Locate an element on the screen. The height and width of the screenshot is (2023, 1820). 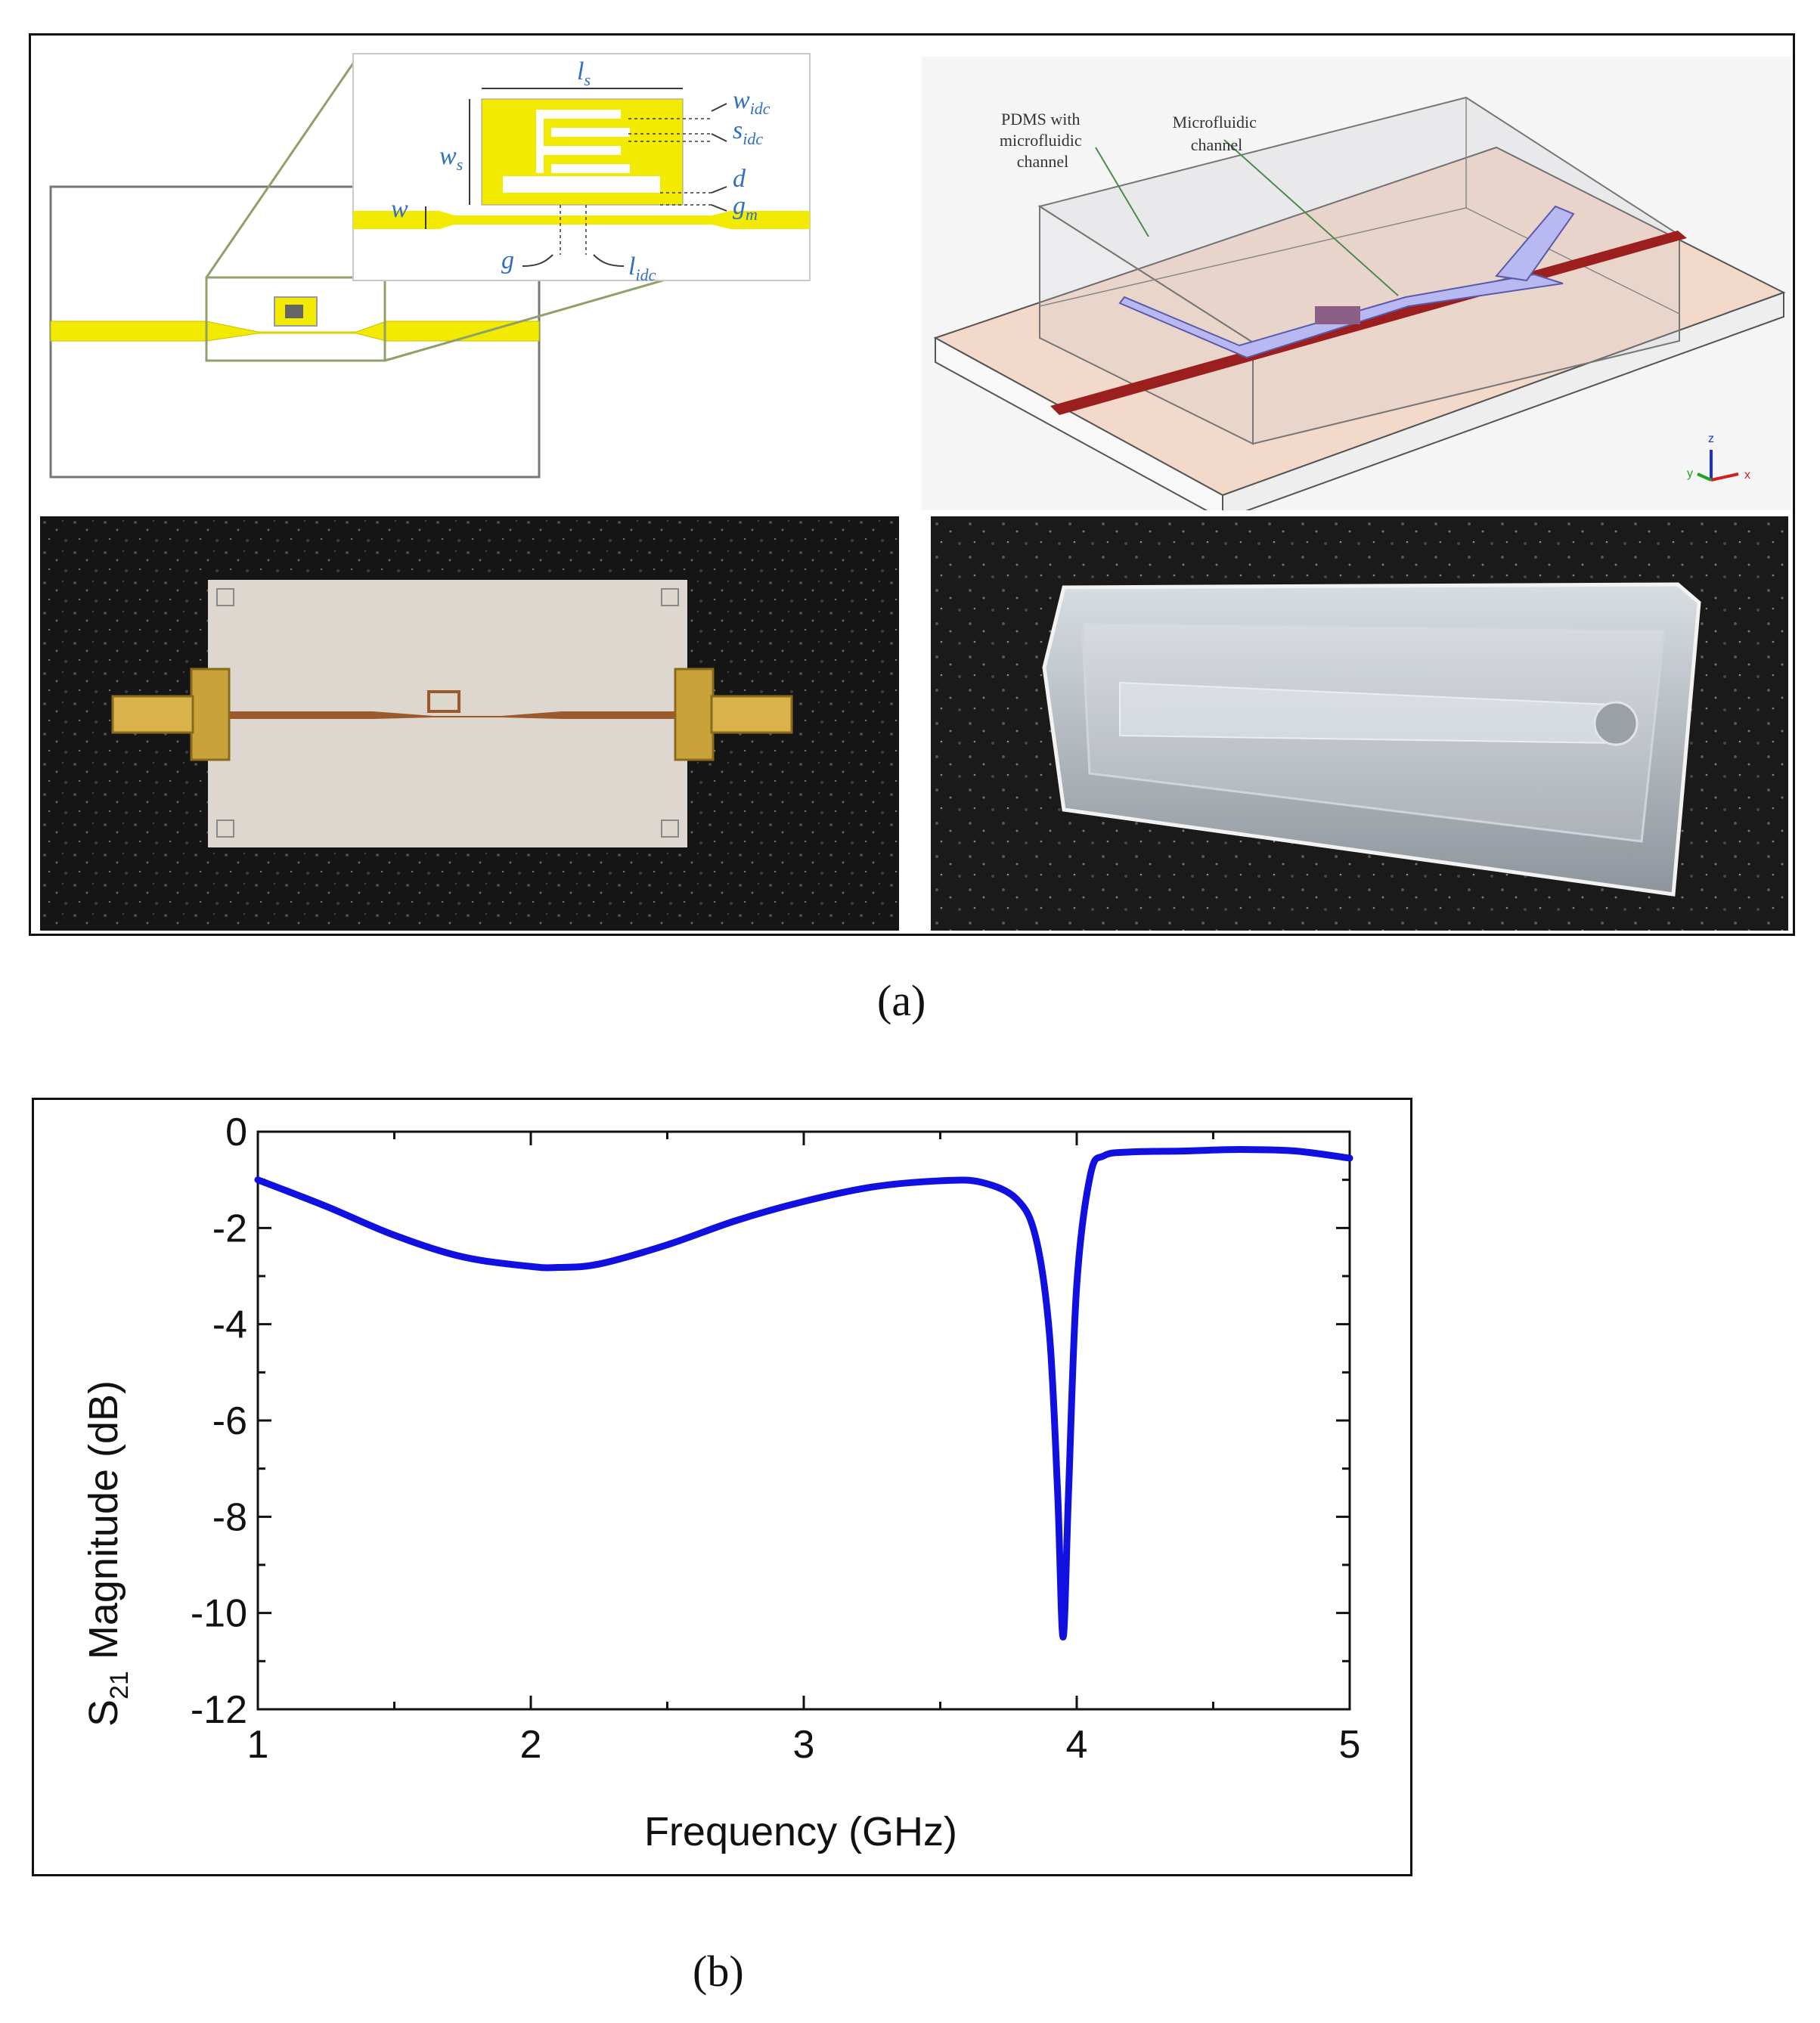
x-tick-label: 1 is located at coordinates (258, 1745).